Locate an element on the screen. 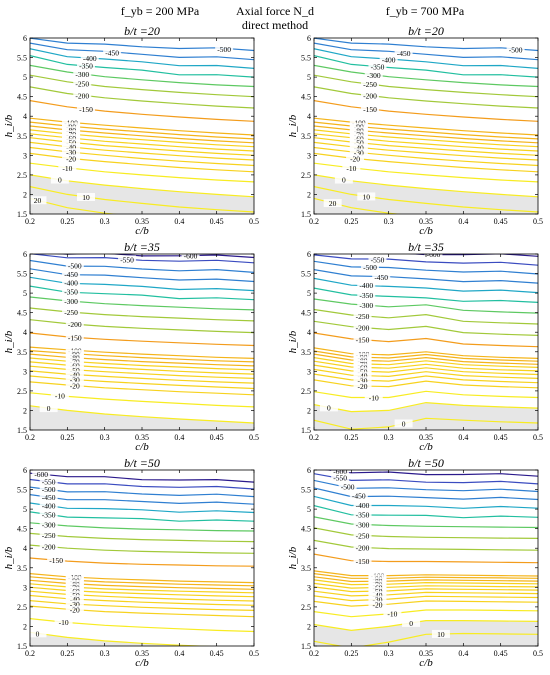  y-tick-label: 6 is located at coordinates (25, 470).